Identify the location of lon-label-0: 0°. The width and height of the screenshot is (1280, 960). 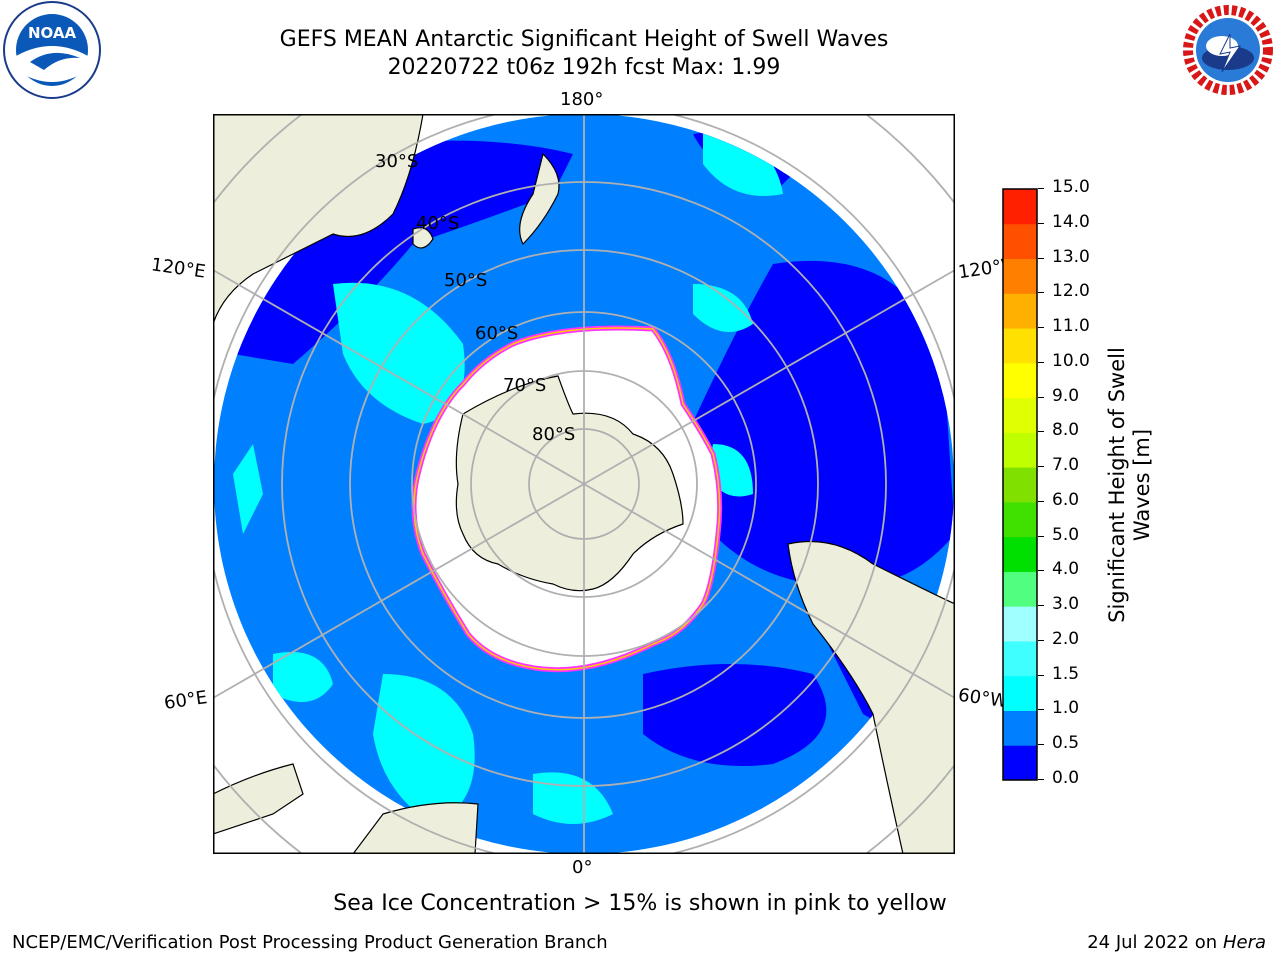
(582, 867).